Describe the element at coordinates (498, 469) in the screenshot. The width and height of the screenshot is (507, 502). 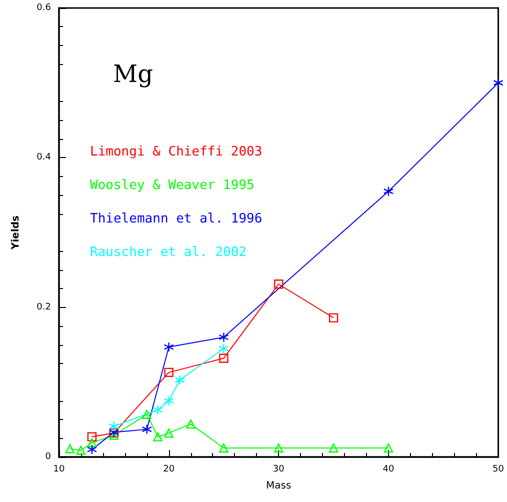
I see `x-tick-label: 50` at that location.